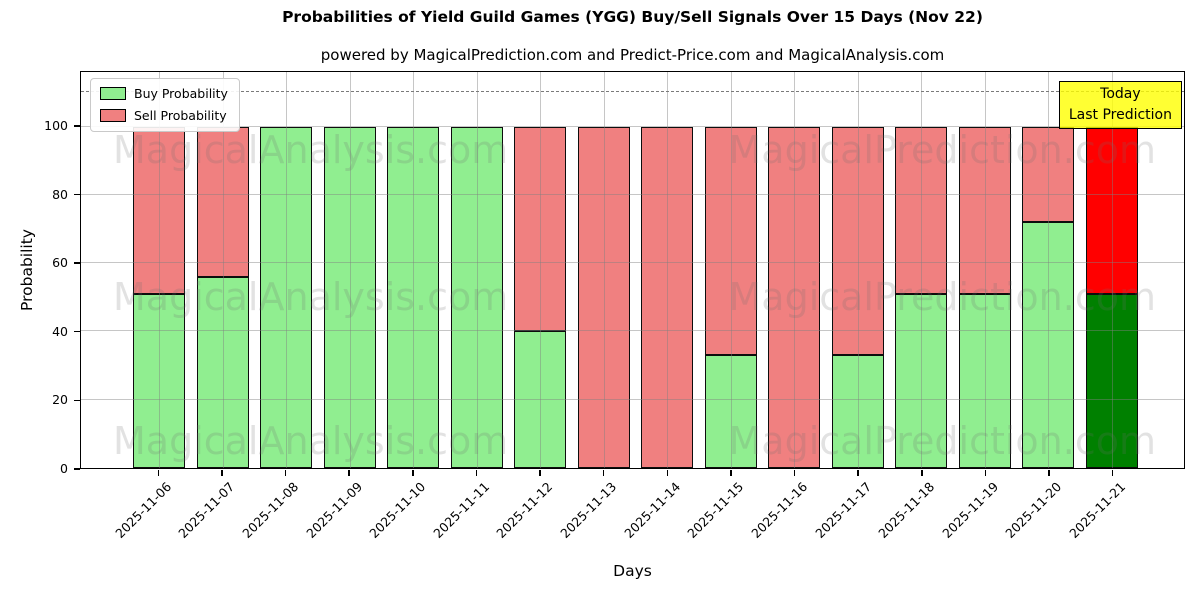  What do you see at coordinates (181, 93) in the screenshot?
I see `legend-label-buy: Buy Probability` at bounding box center [181, 93].